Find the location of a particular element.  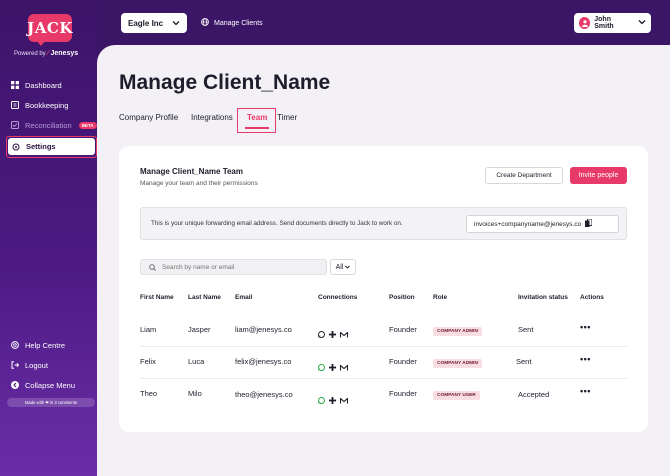

help-icon is located at coordinates (15, 345).